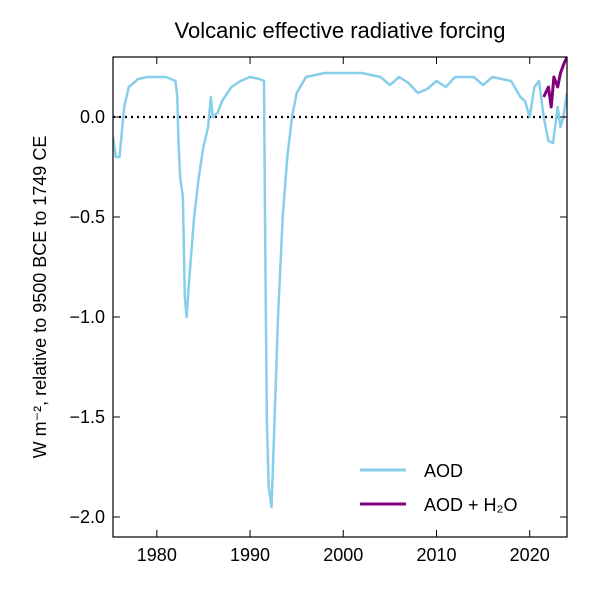  Describe the element at coordinates (471, 505) in the screenshot. I see `legend-label: AOD + H₂O` at that location.